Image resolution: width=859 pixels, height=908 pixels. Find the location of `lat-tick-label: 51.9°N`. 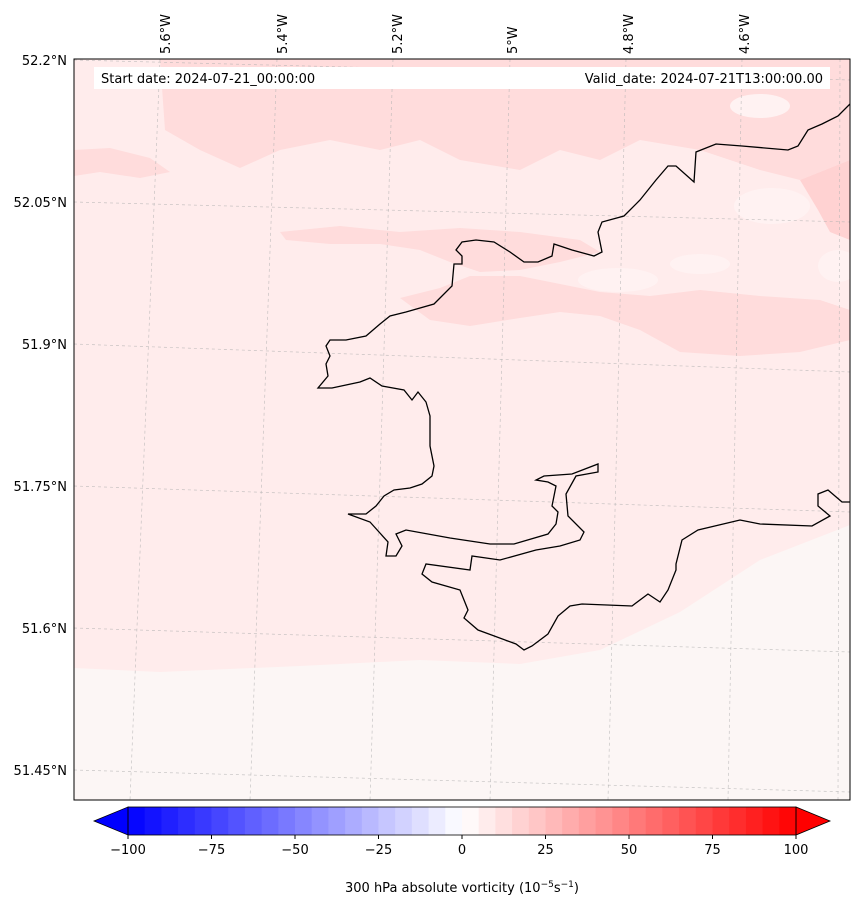

lat-tick-label: 51.9°N is located at coordinates (44, 345).